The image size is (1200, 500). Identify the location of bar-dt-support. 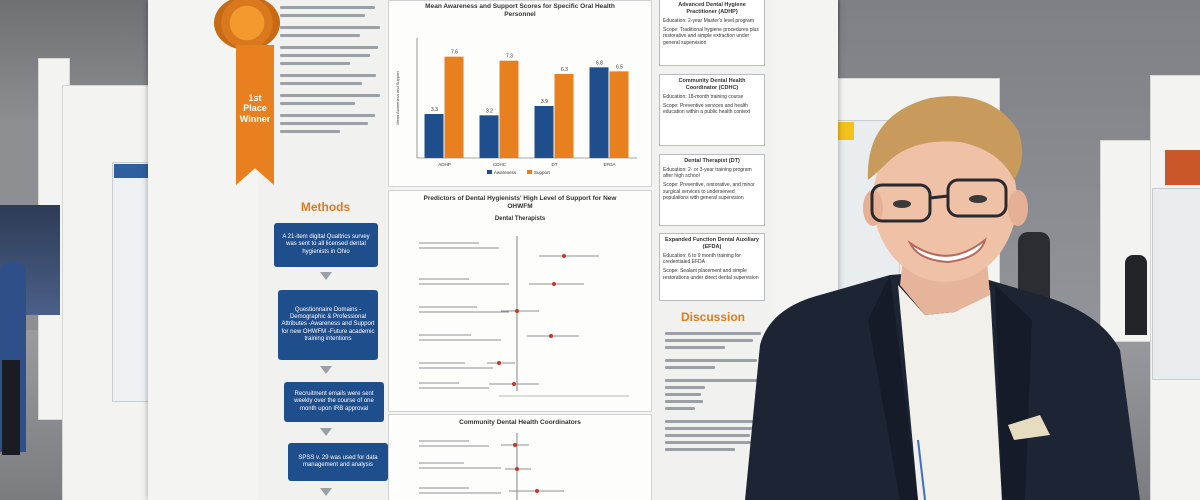
(564, 116).